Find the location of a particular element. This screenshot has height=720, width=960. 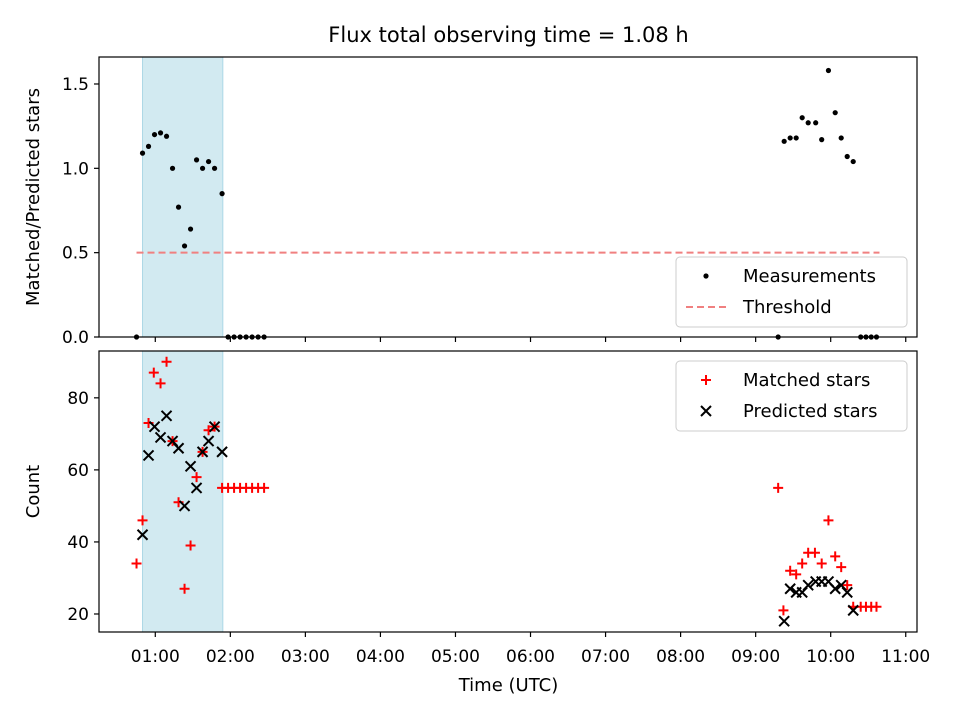

y-tick-label: 0.0 is located at coordinates (75, 338).